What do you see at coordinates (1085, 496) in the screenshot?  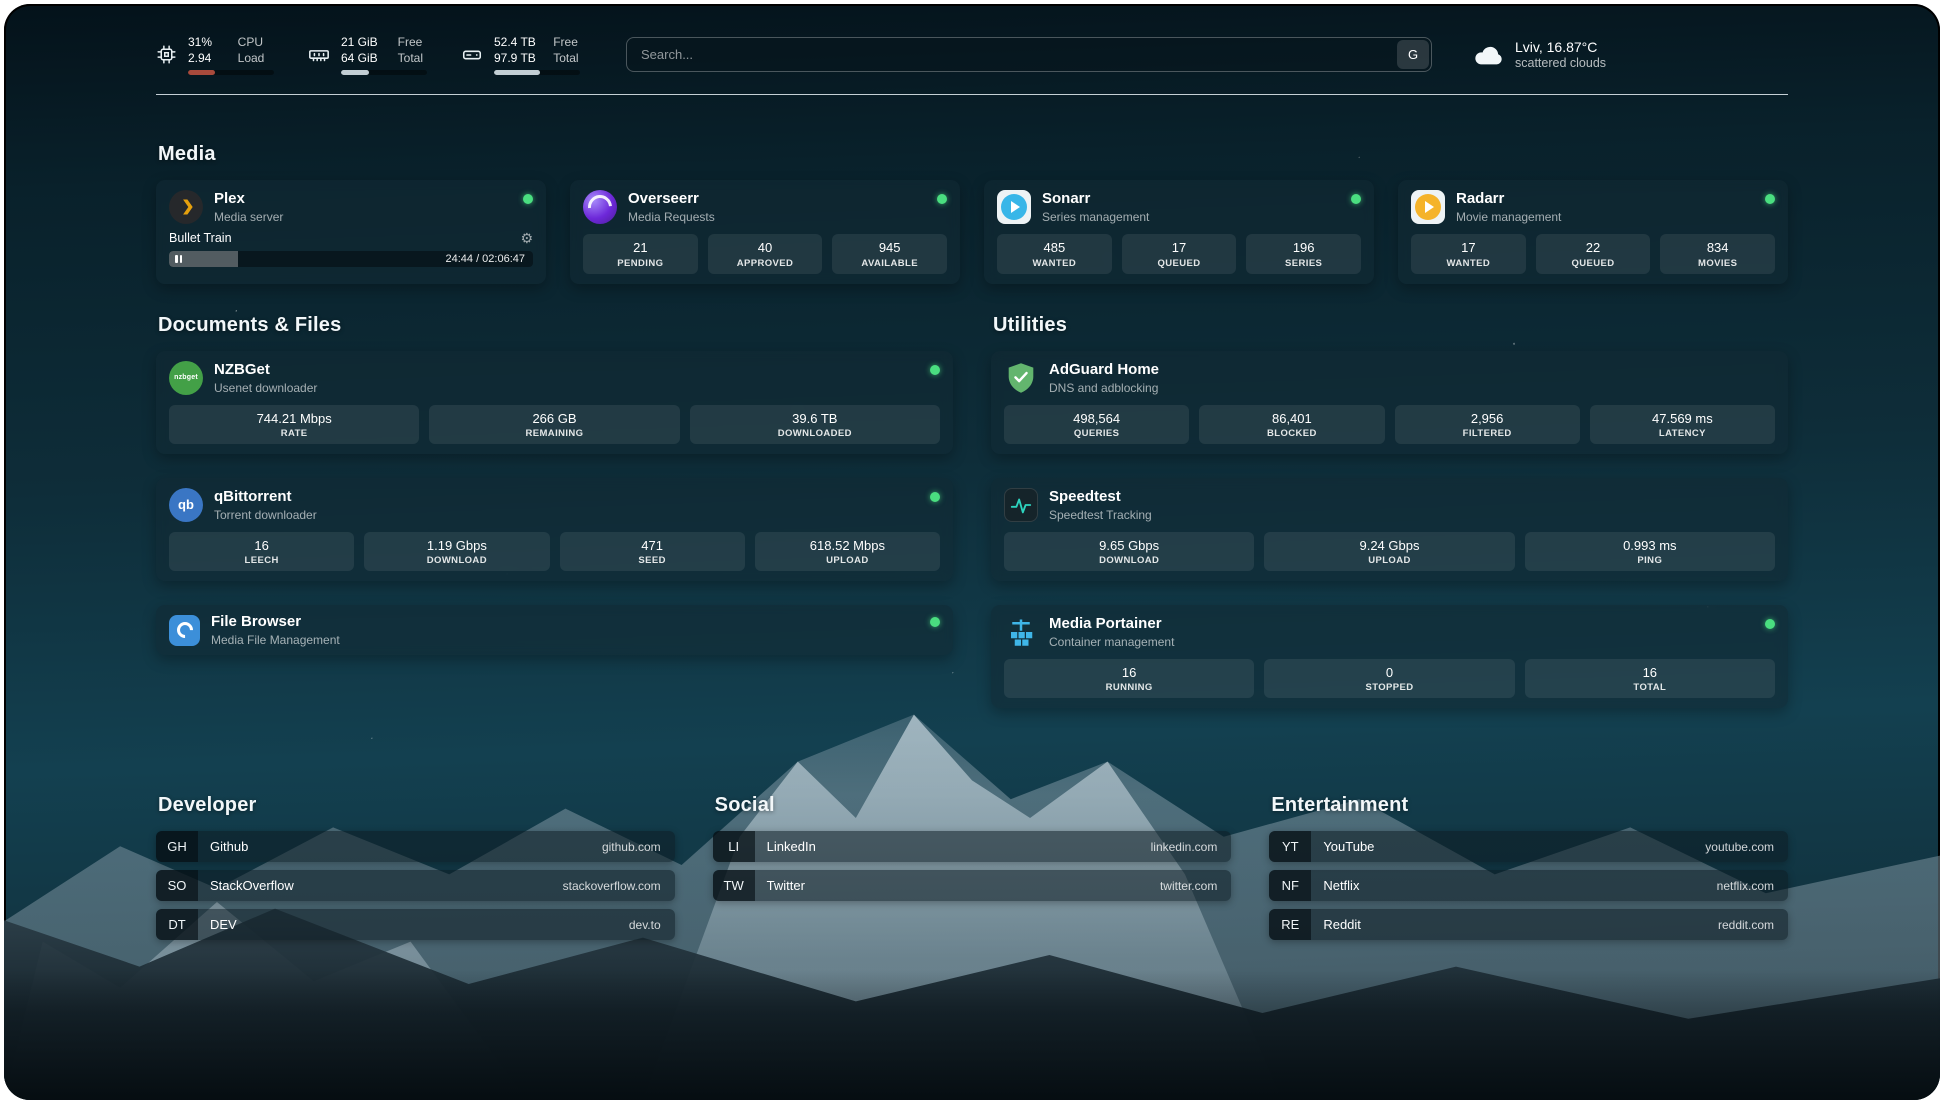 I see `card-title: Speedtest` at bounding box center [1085, 496].